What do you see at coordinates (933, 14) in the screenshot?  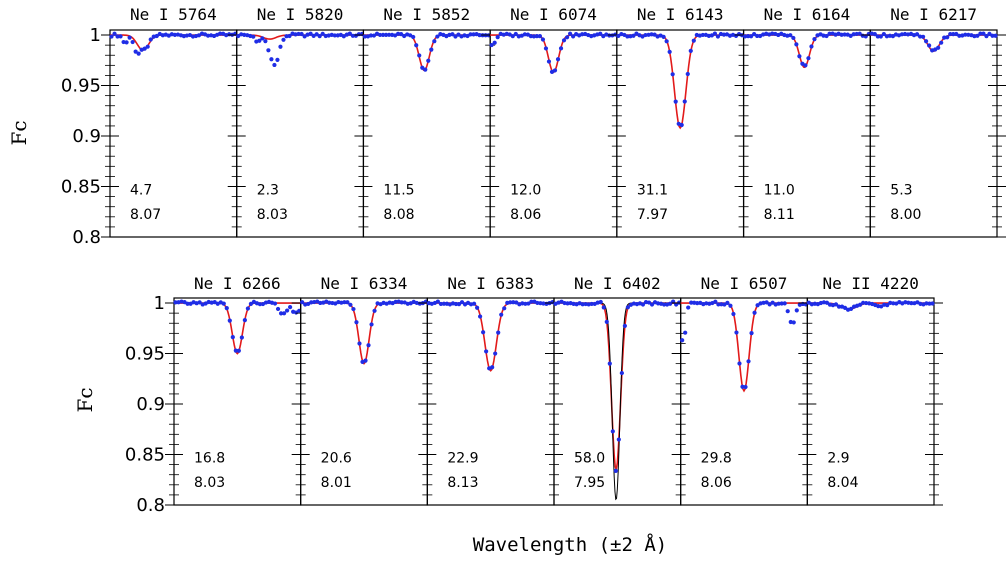 I see `panel-title: Ne I 6217` at bounding box center [933, 14].